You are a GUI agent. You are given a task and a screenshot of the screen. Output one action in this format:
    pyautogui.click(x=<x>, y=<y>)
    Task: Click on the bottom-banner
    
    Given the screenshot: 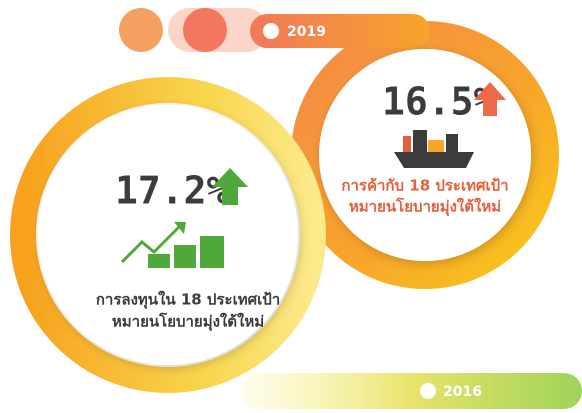 What is the action you would take?
    pyautogui.click(x=411, y=391)
    